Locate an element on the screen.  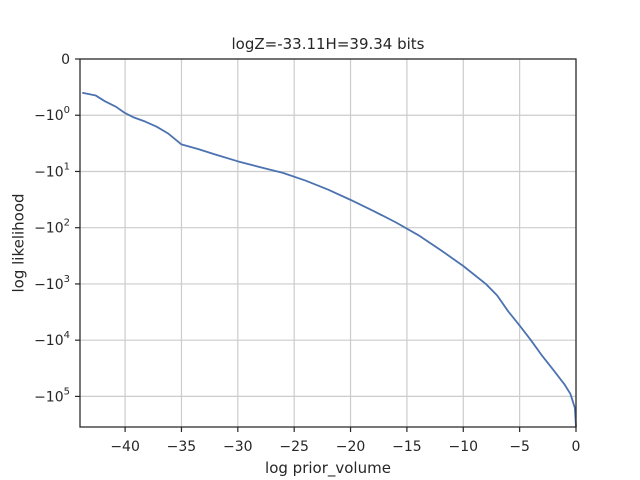
y-tick-exponent: 3 is located at coordinates (67, 279).